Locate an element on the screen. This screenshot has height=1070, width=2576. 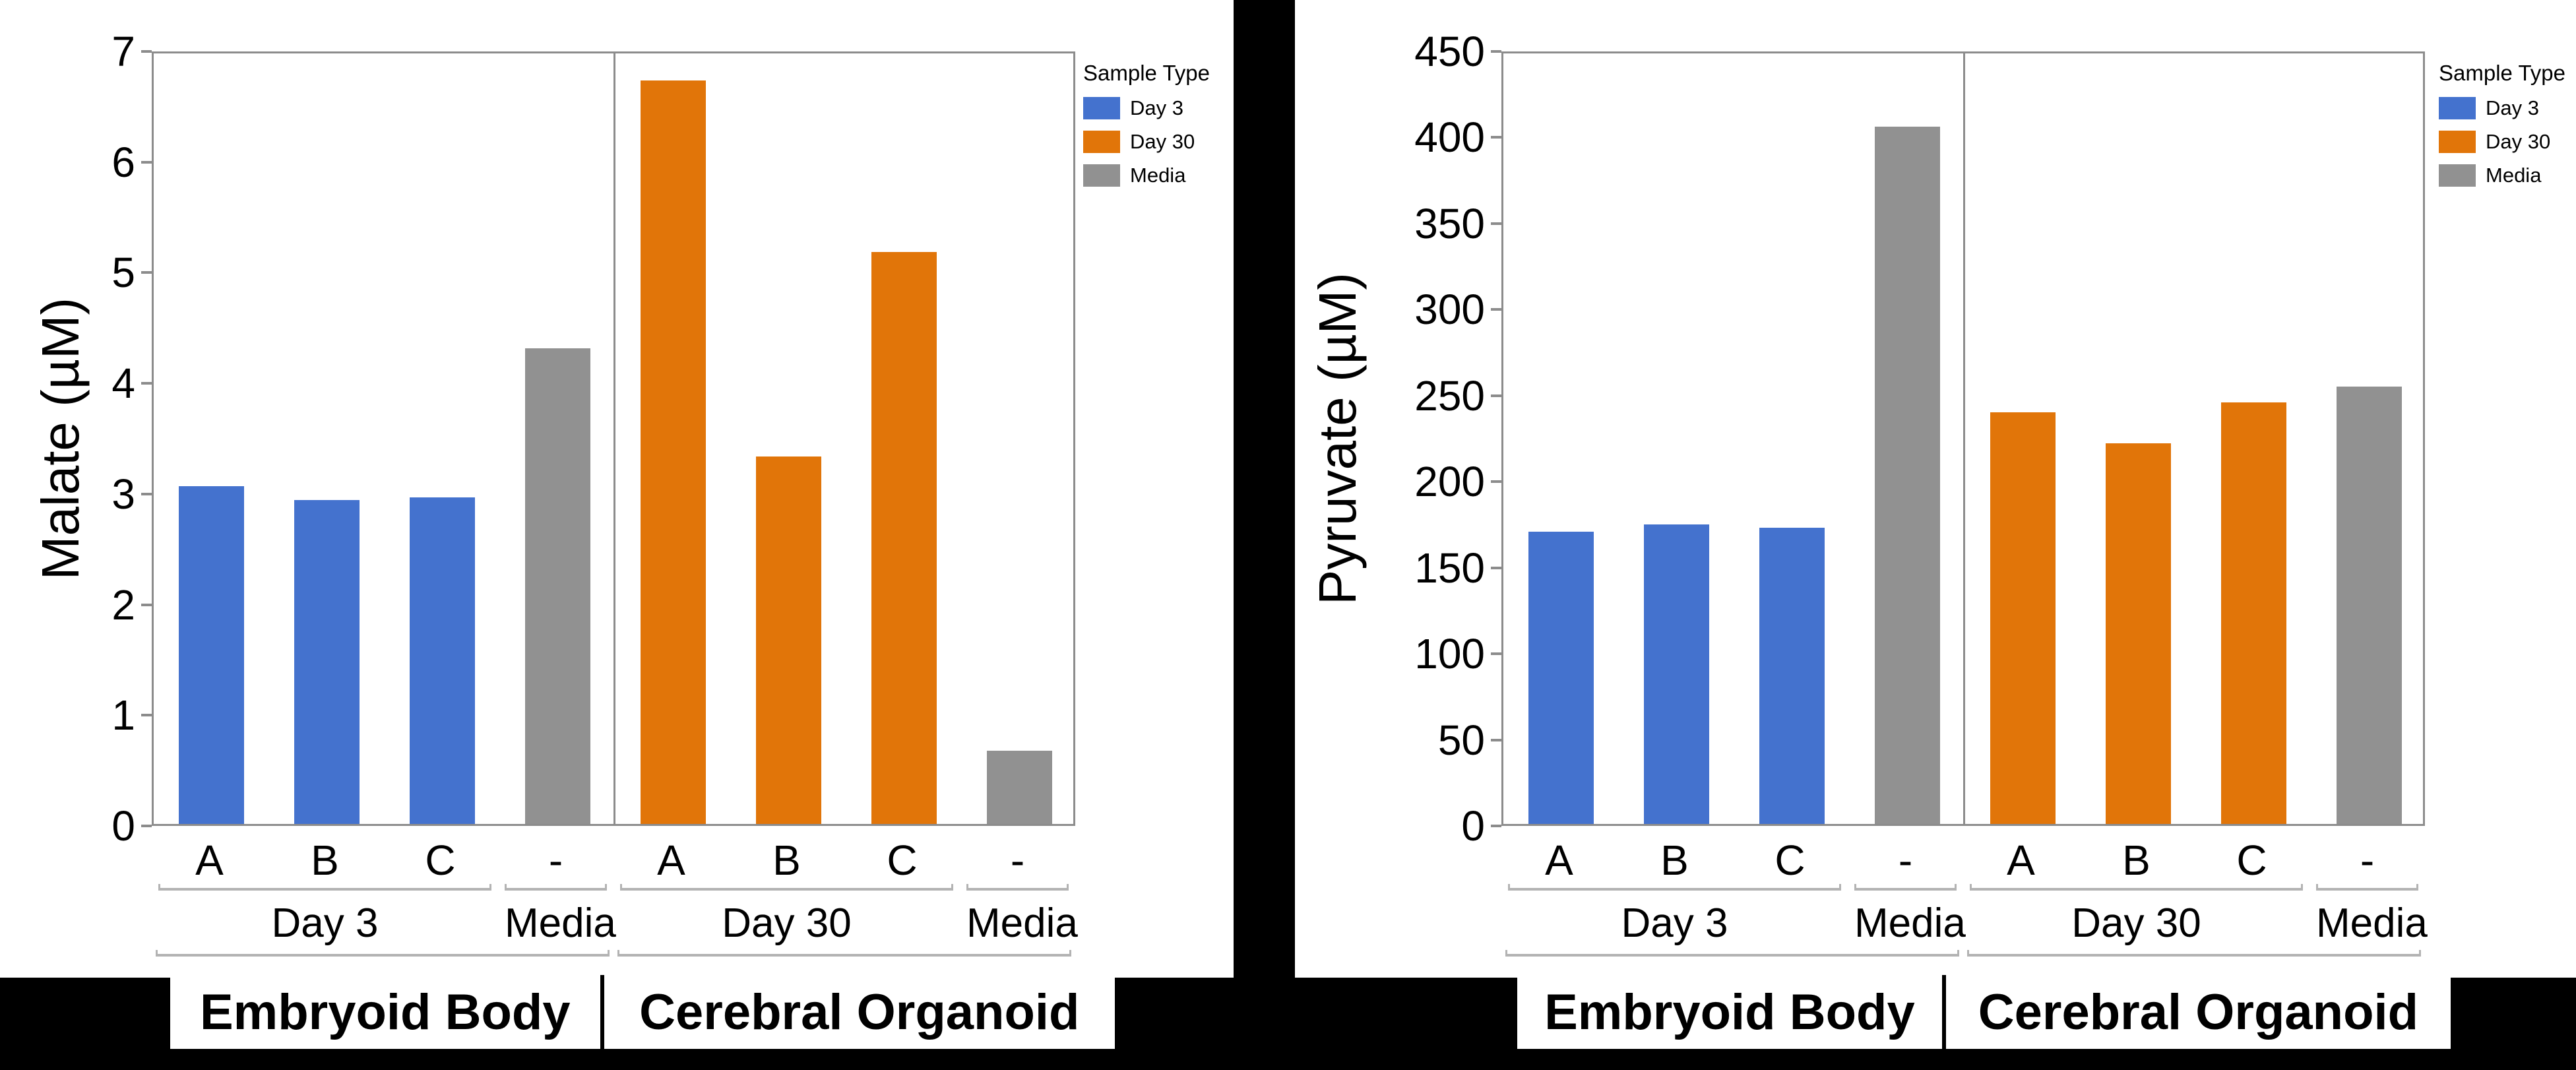
y-tick-label: 7 is located at coordinates (123, 51).